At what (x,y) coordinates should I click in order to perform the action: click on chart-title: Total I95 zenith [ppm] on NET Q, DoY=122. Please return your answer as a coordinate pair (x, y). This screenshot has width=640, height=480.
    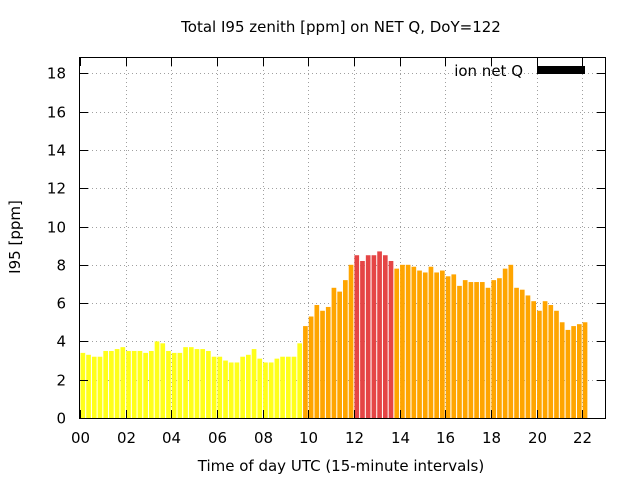
    Looking at the image, I should click on (340, 27).